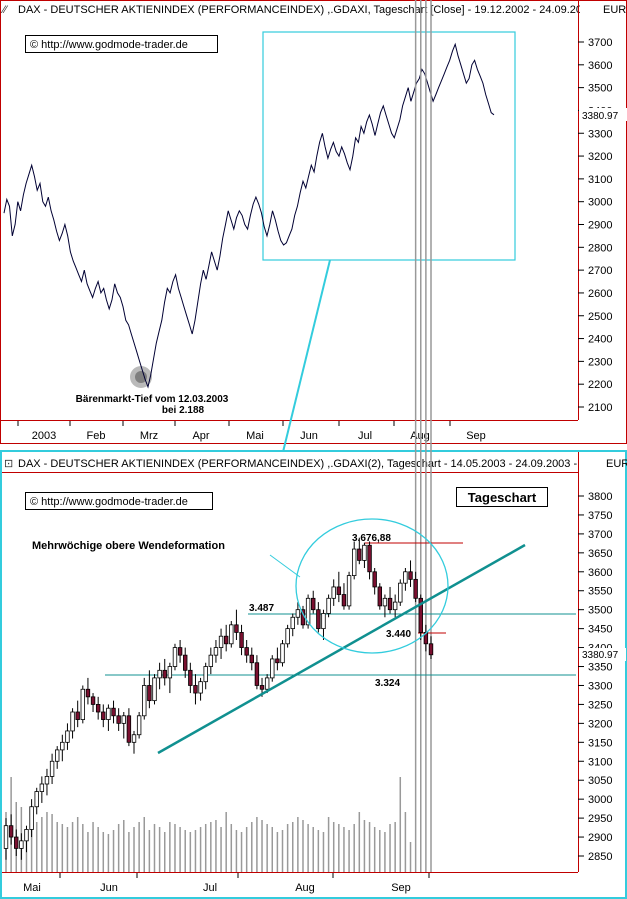 The image size is (627, 899). I want to click on label-high-3676: 3.676,88, so click(371, 538).